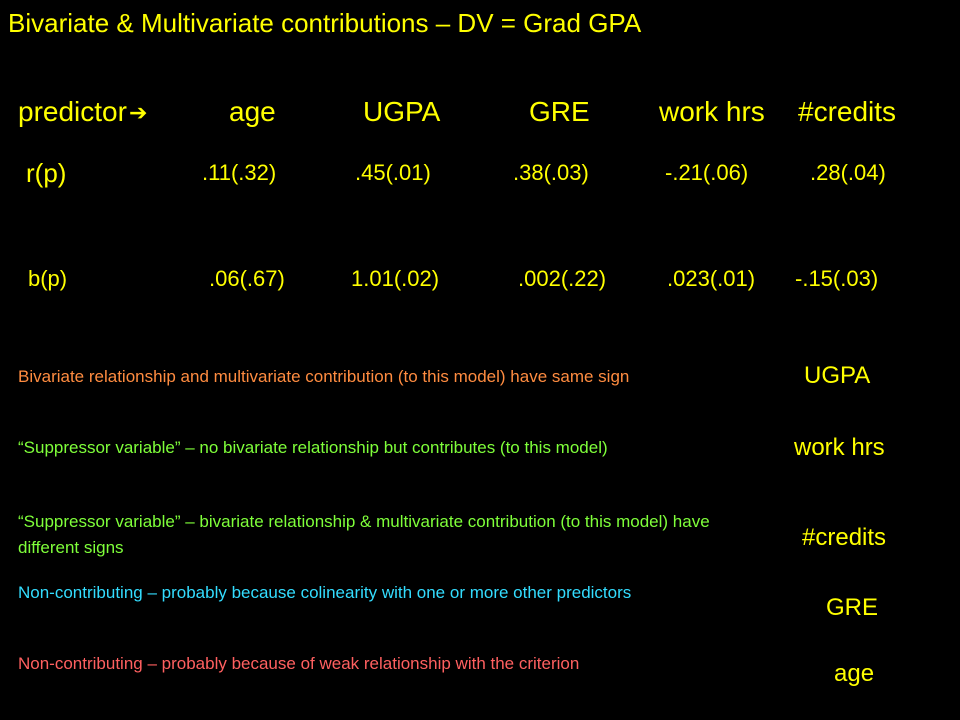 The height and width of the screenshot is (720, 960). Describe the element at coordinates (252, 111) in the screenshot. I see `column-header-age: age` at that location.